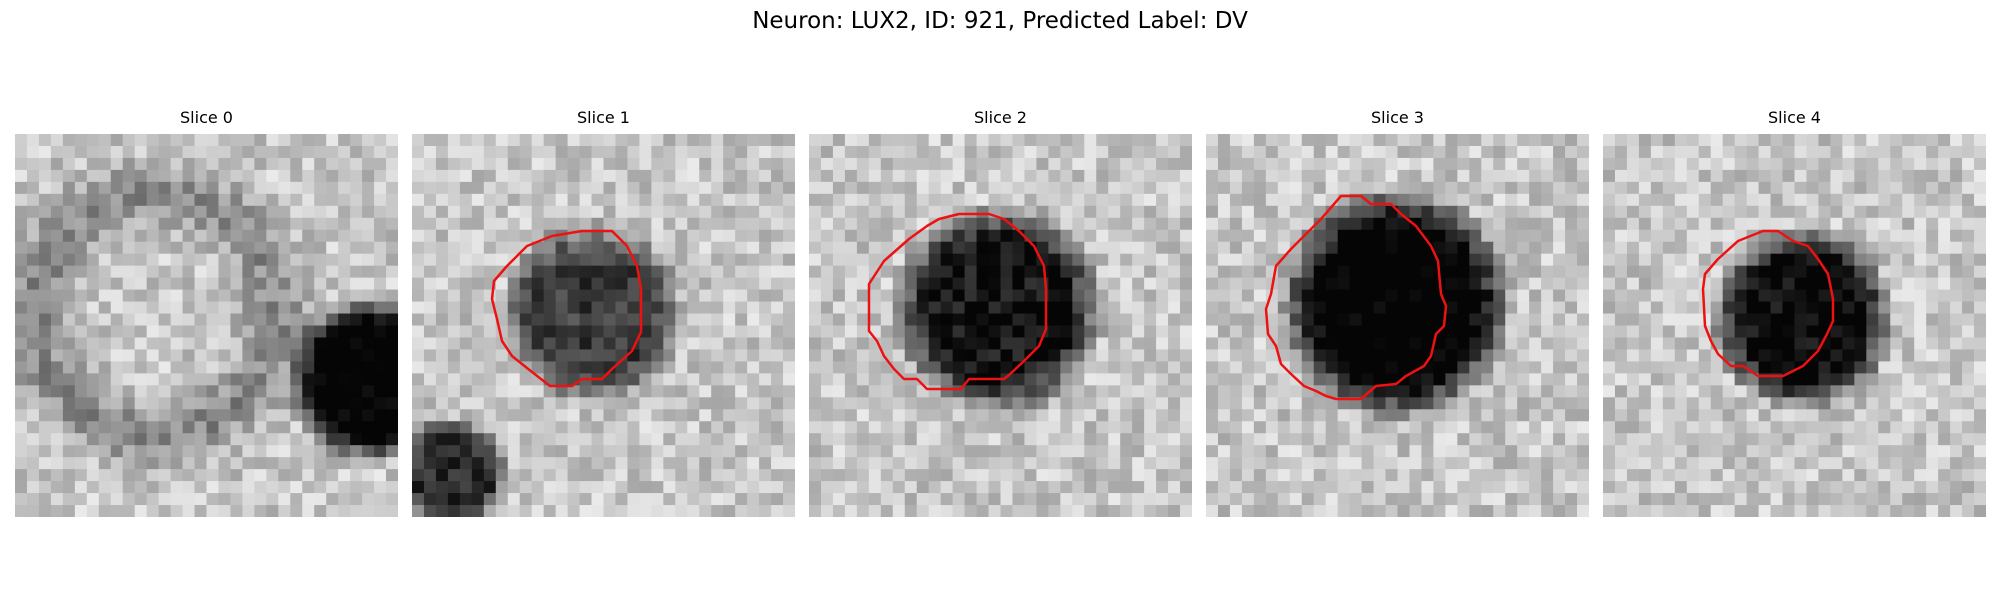  I want to click on slice-title: Slice 0, so click(206, 117).